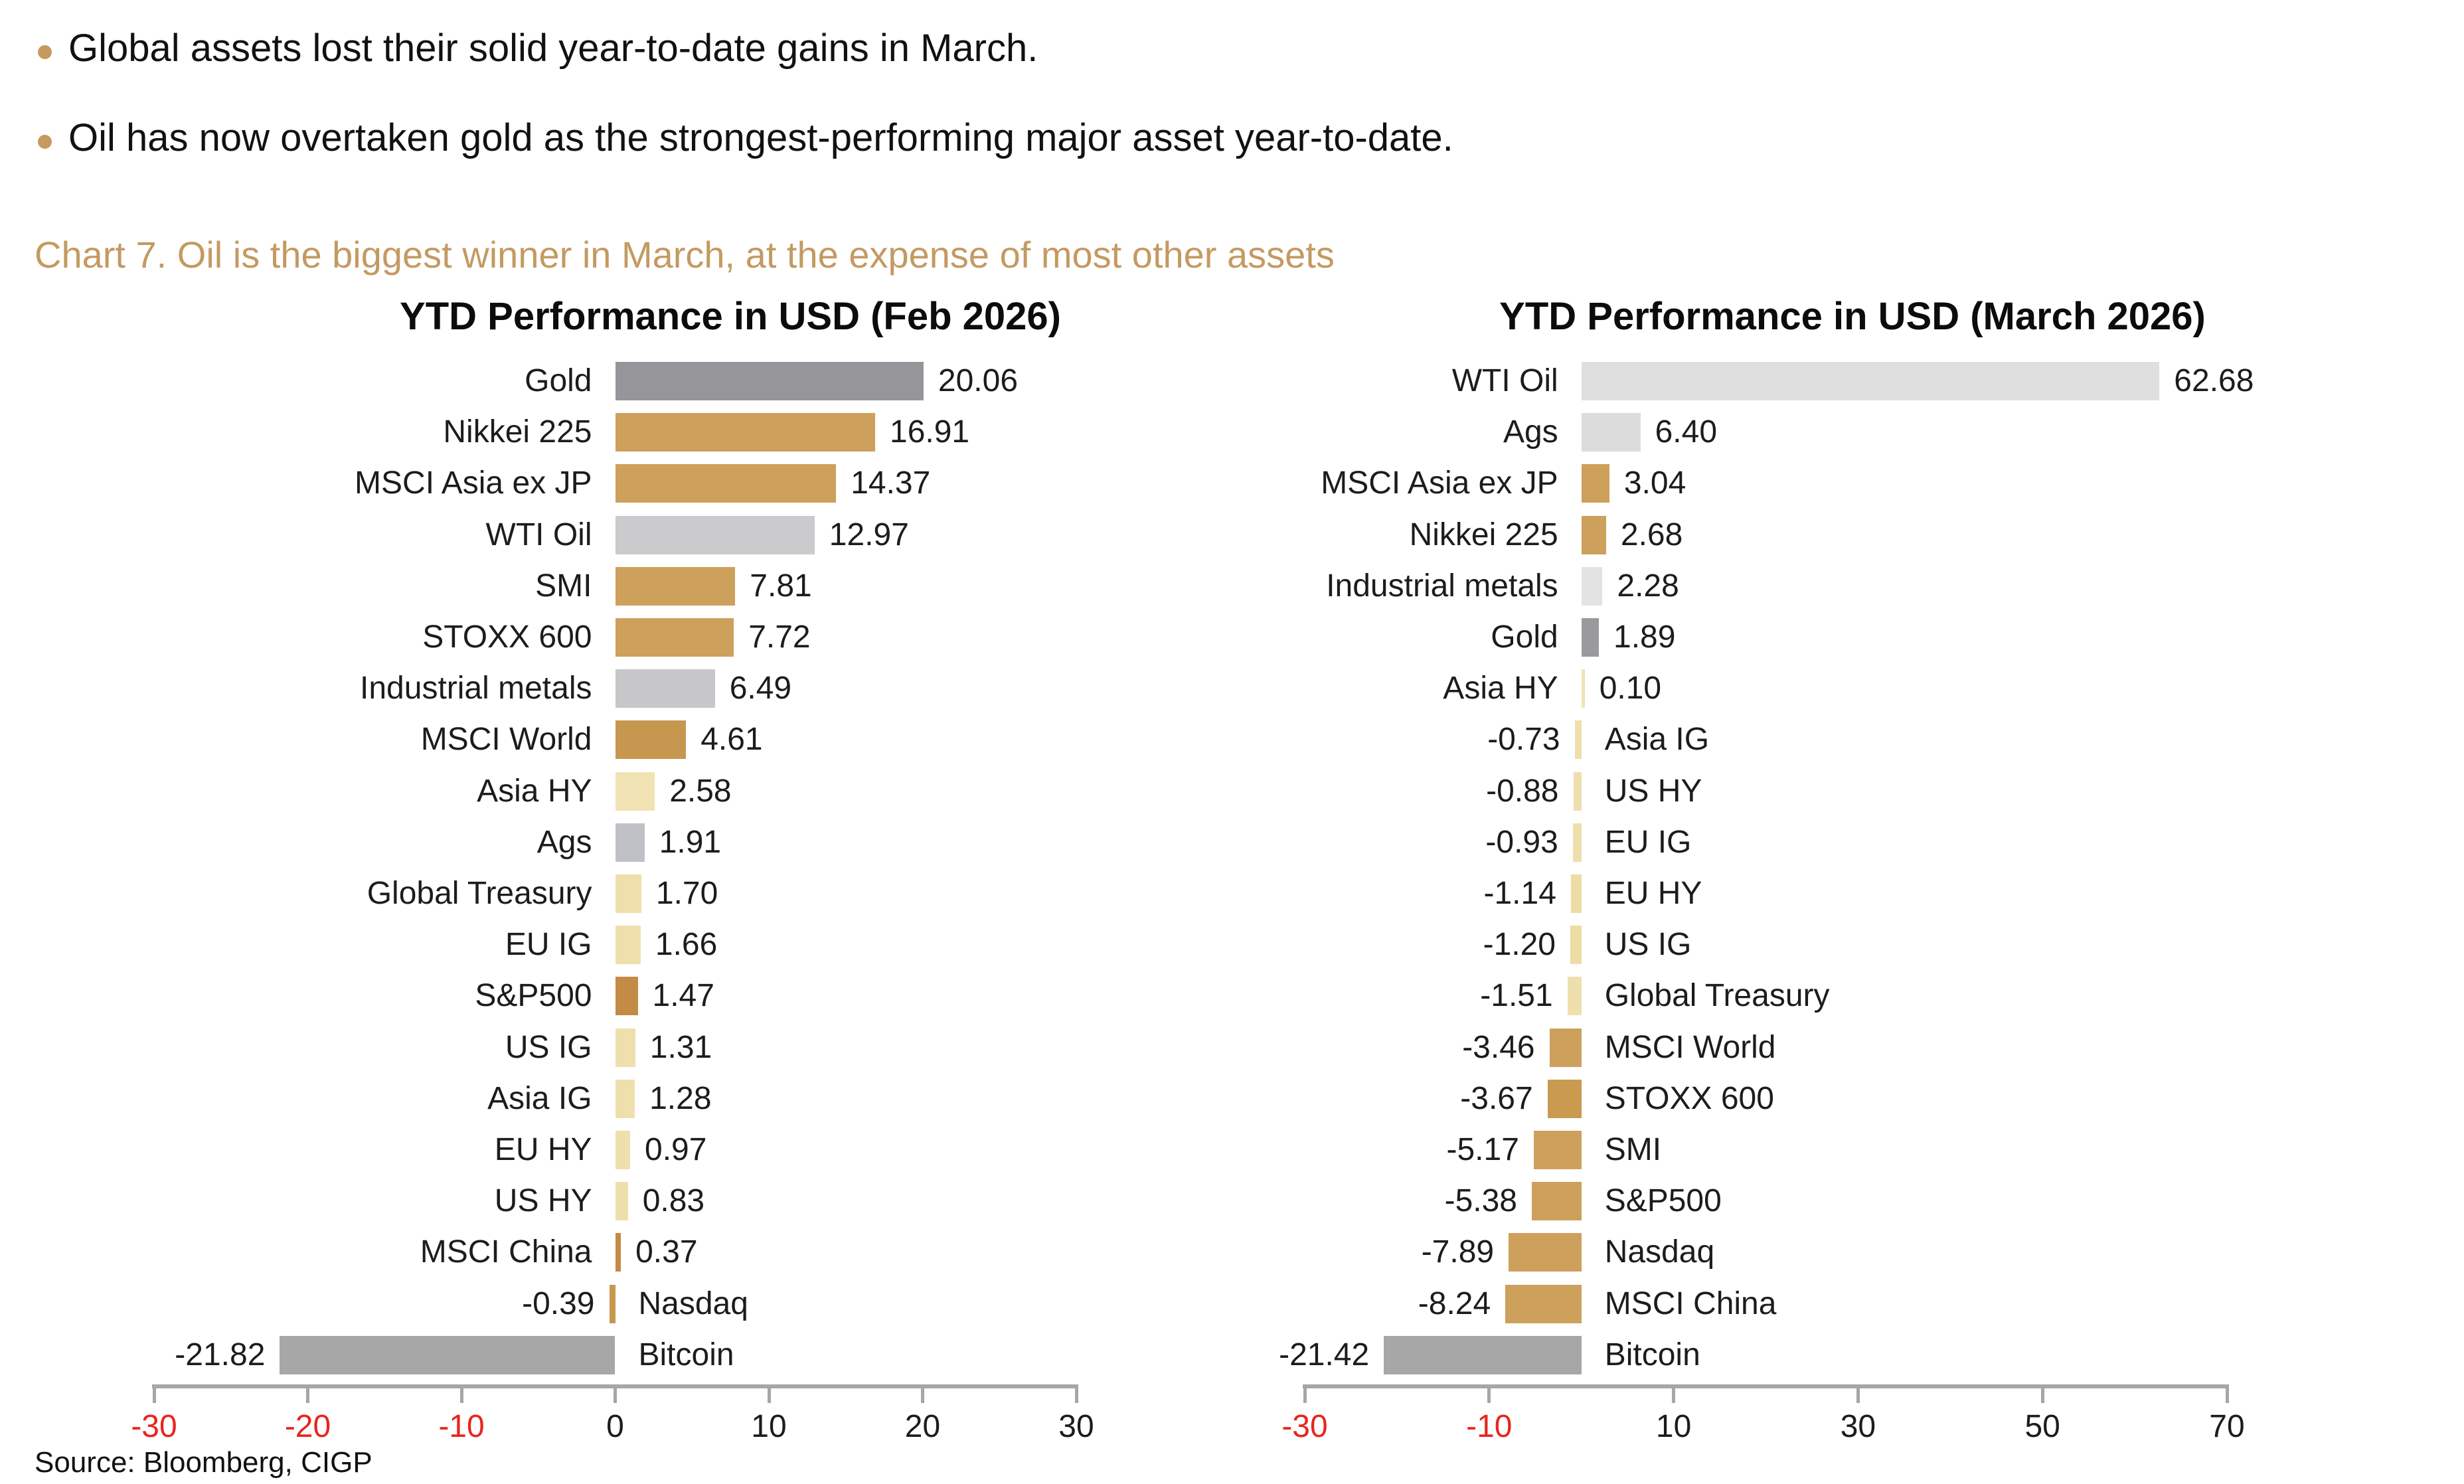 The image size is (2464, 1484). Describe the element at coordinates (1644, 637) in the screenshot. I see `bar-value: 1.89` at that location.